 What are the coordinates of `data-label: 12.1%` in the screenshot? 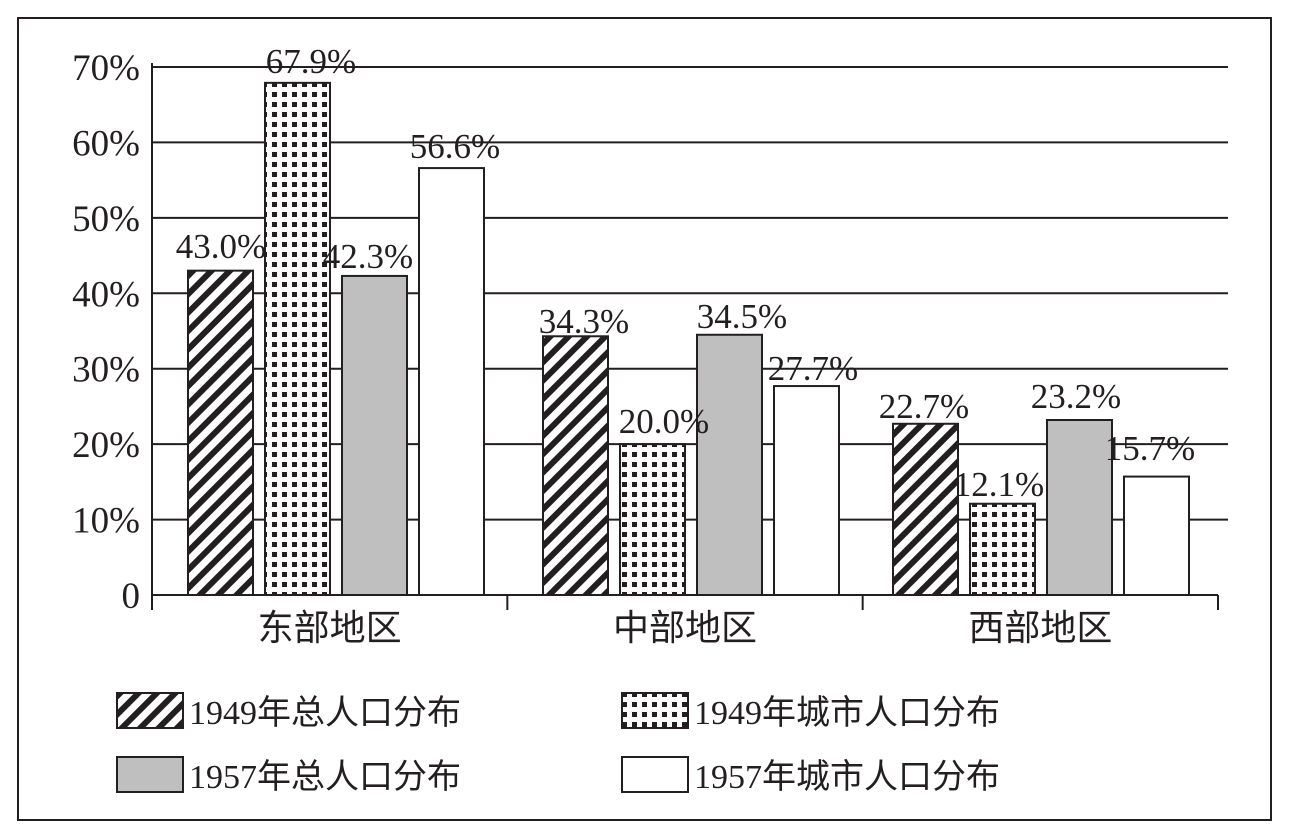 It's located at (999, 484).